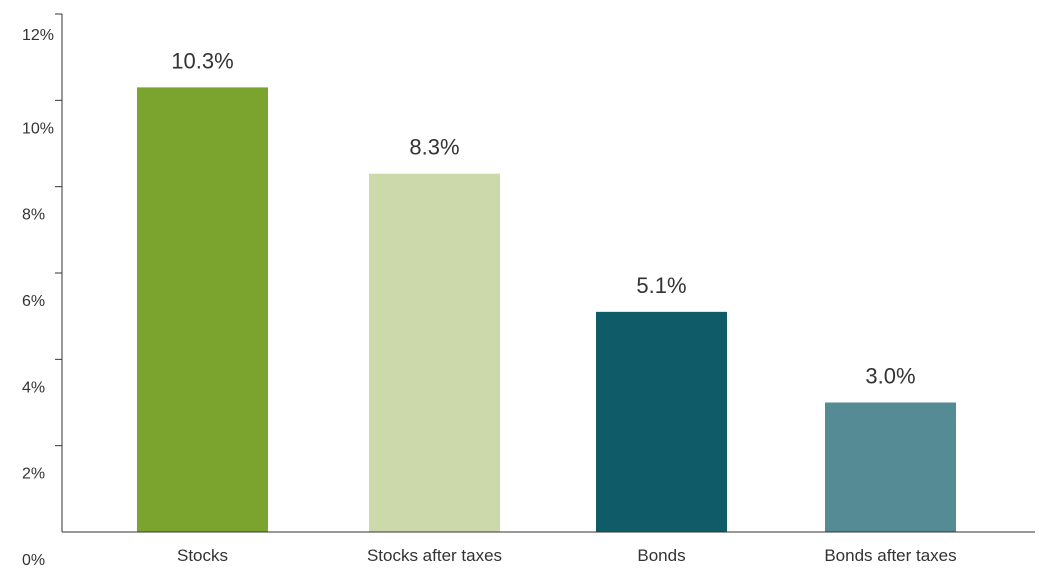 The height and width of the screenshot is (569, 1063). Describe the element at coordinates (38, 128) in the screenshot. I see `y-tick-label: 10%` at that location.